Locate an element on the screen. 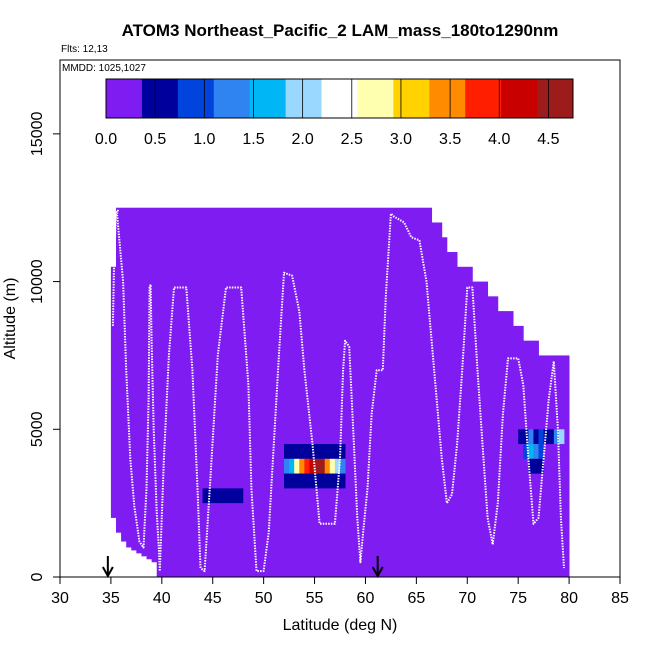  x-tick-label: 30 is located at coordinates (60, 598).